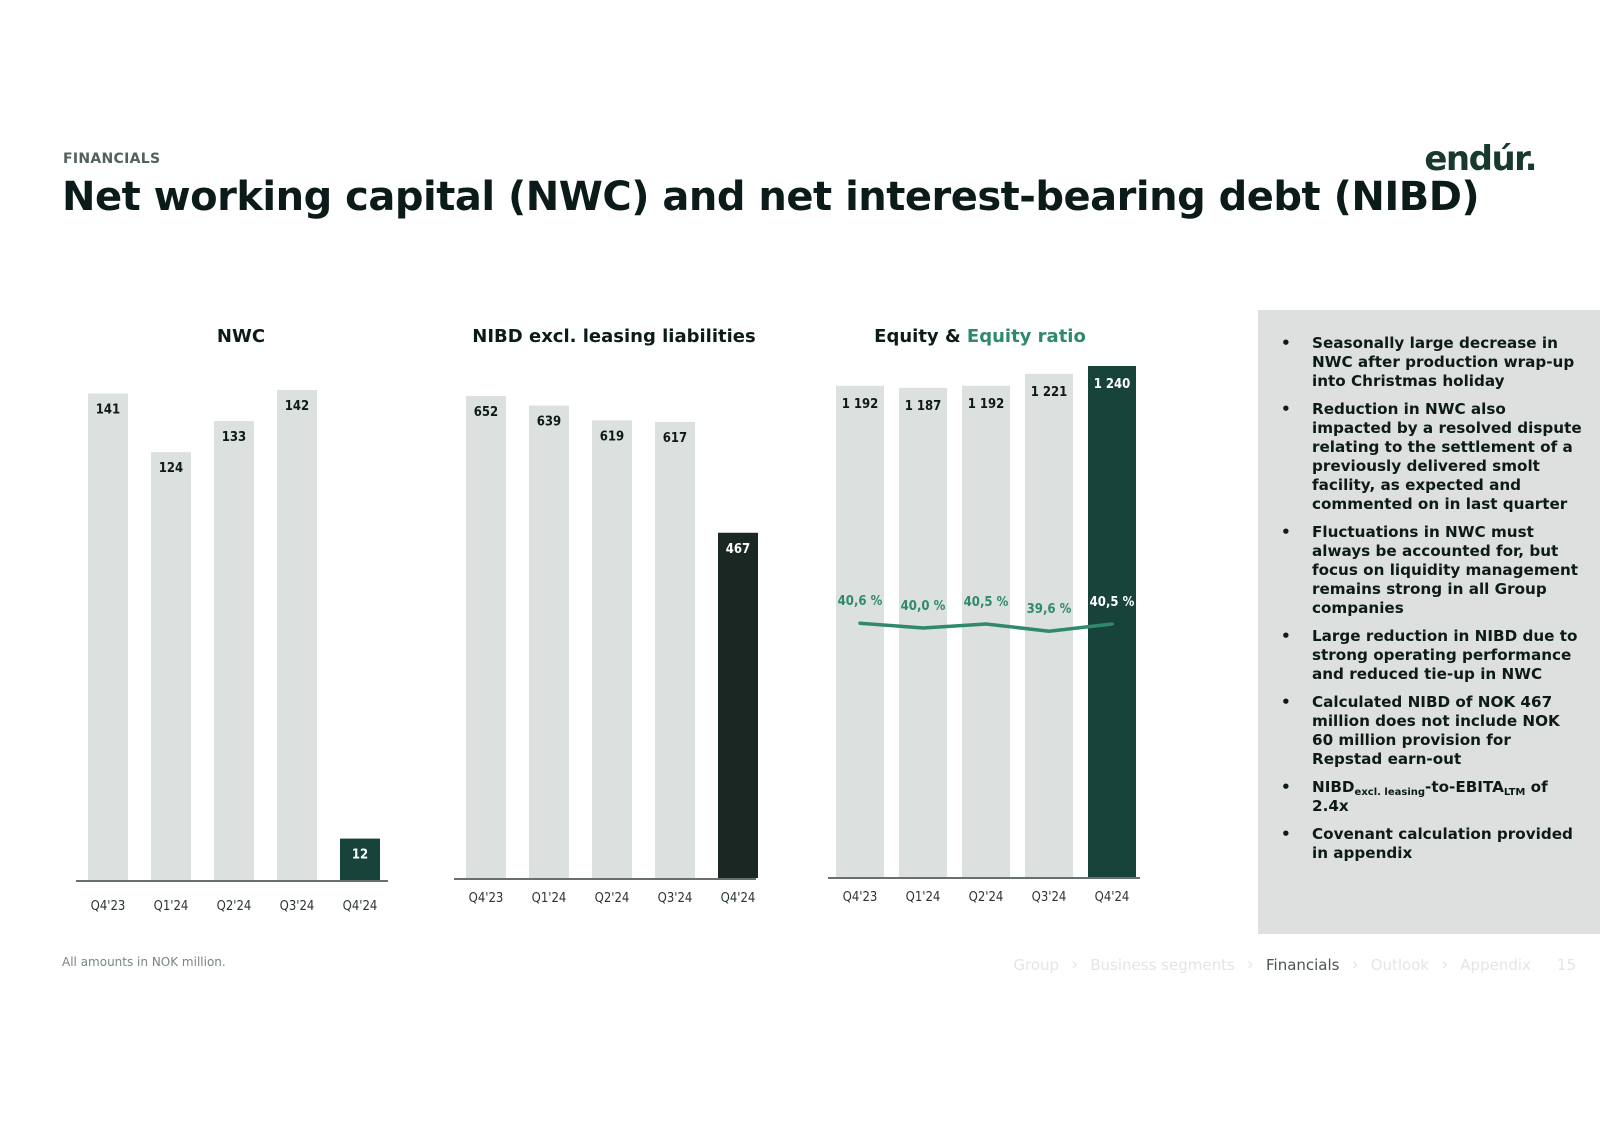 This screenshot has height=1131, width=1600. What do you see at coordinates (906, 336) in the screenshot?
I see `equity-title-main: Equity` at bounding box center [906, 336].